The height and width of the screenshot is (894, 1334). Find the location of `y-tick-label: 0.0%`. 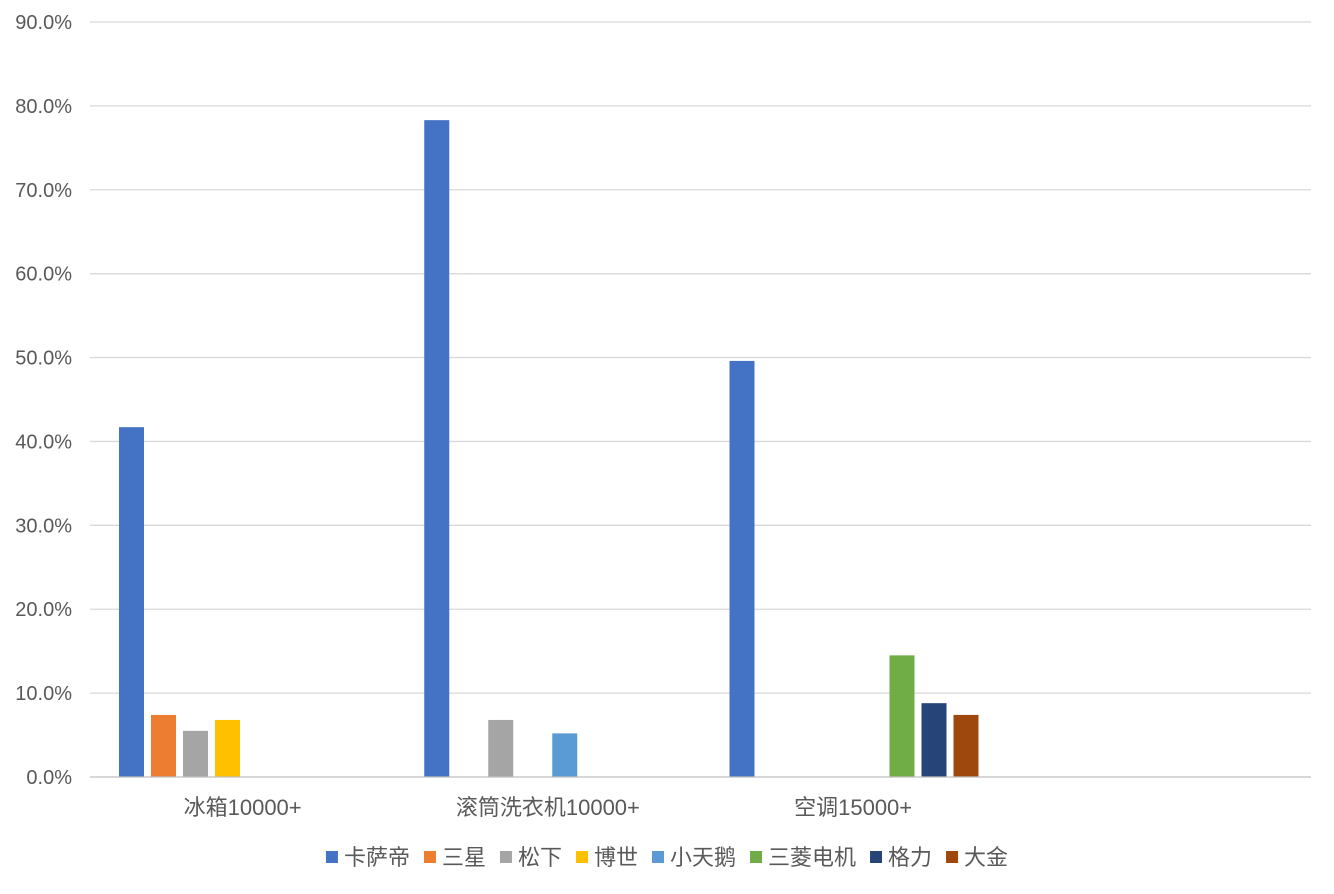

y-tick-label: 0.0% is located at coordinates (49, 778).